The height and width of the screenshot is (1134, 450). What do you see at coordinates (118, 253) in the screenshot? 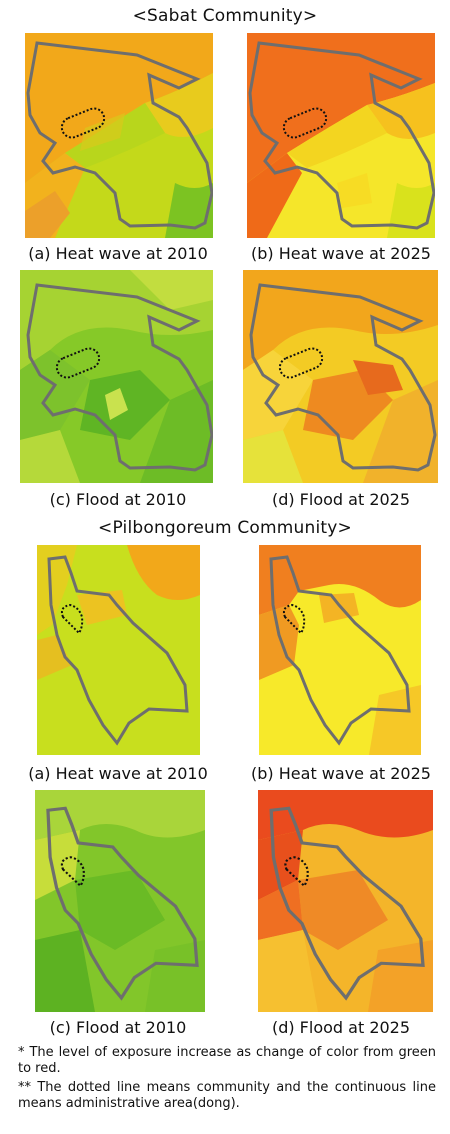
I see `sabat-caption-a: (a) Heat wave at 2010` at bounding box center [118, 253].